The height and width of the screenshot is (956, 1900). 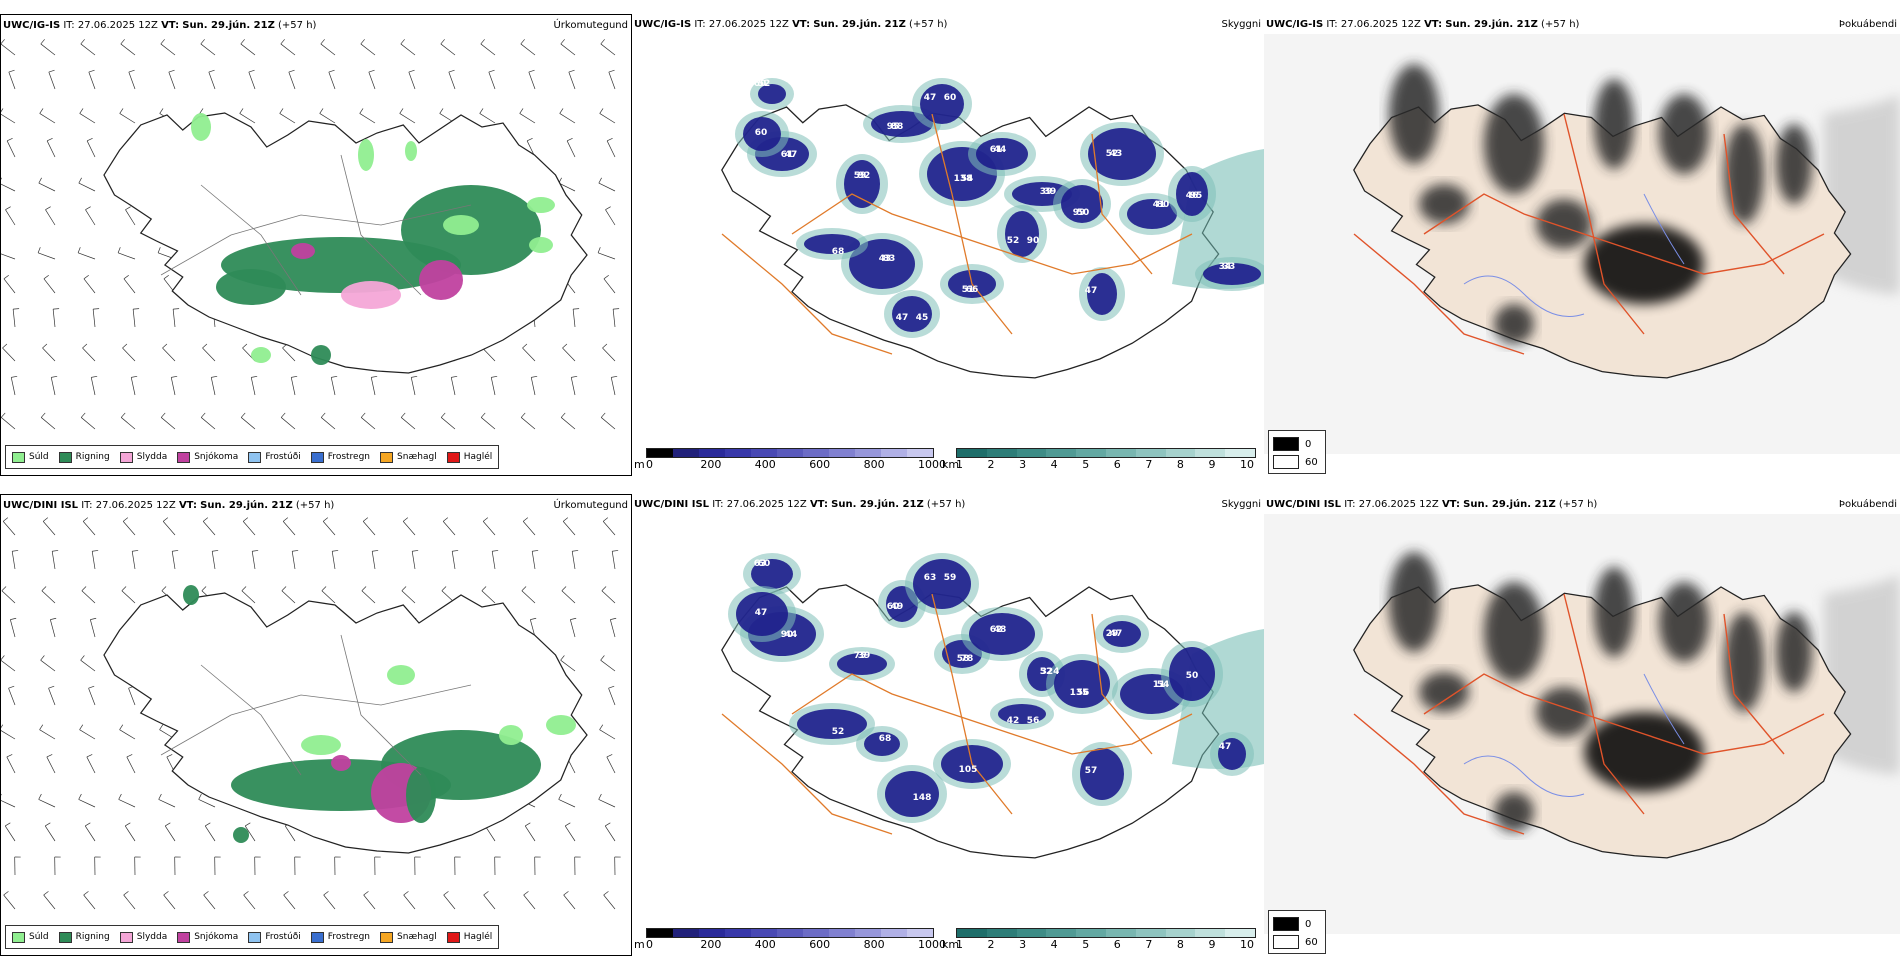 I want to click on visibility-colorbar-segment, so click(x=1061, y=933).